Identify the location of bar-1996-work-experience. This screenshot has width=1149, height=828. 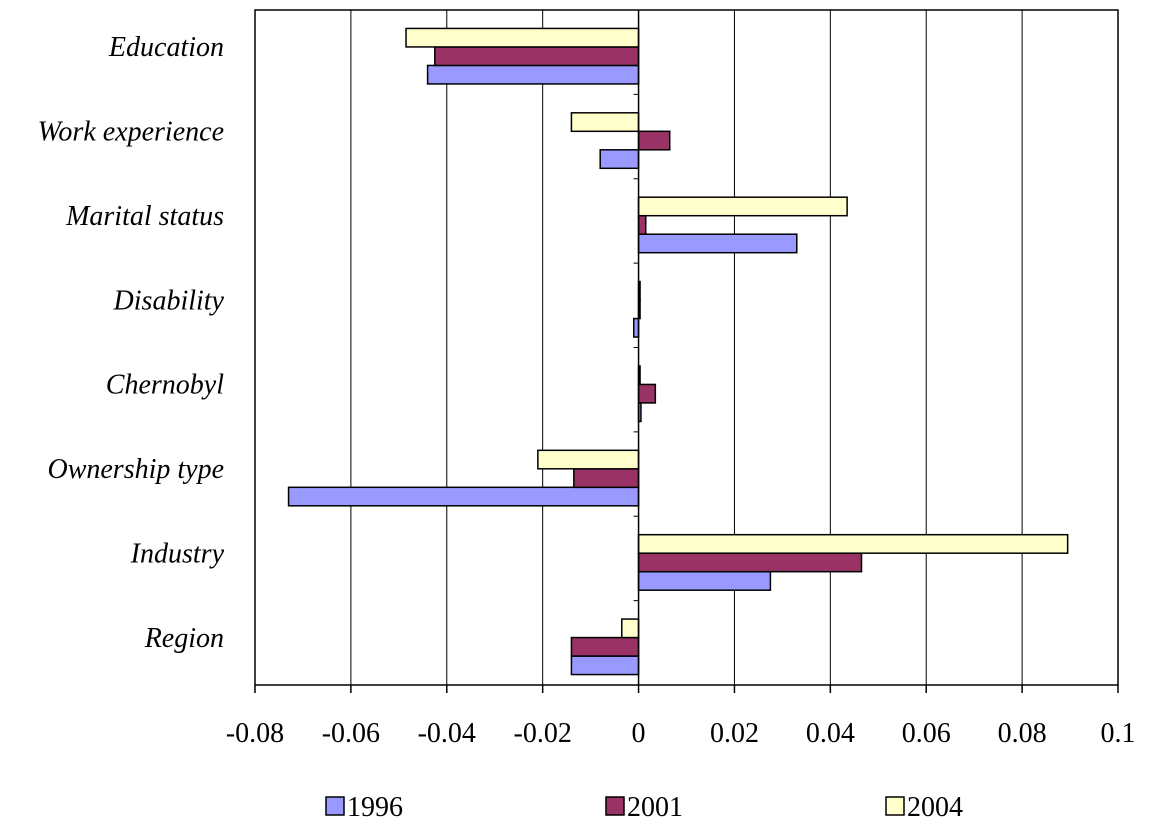
(619, 159).